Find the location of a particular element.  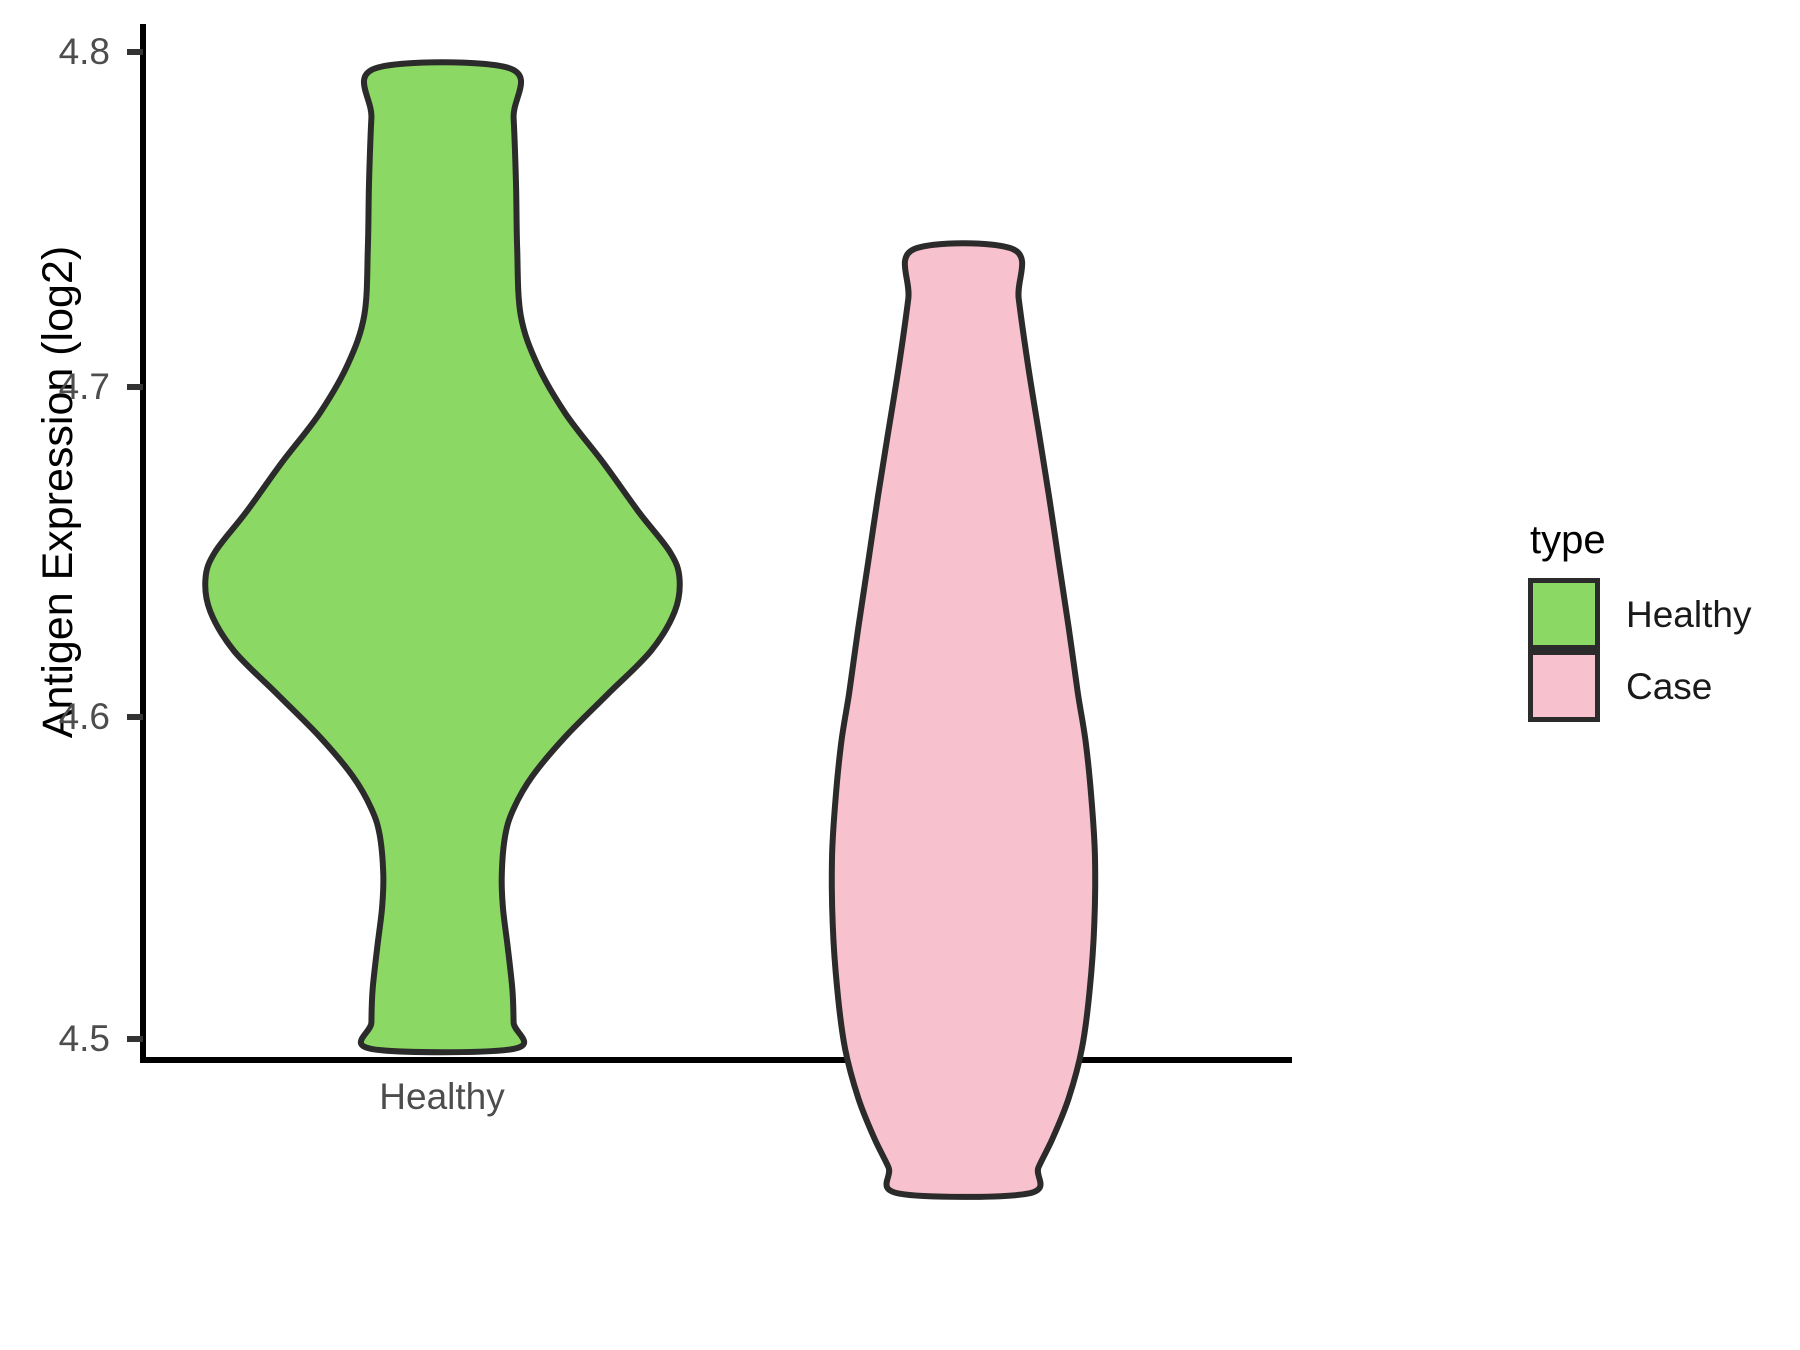

y-tick-label-4.6: 4.6 is located at coordinates (84, 716).